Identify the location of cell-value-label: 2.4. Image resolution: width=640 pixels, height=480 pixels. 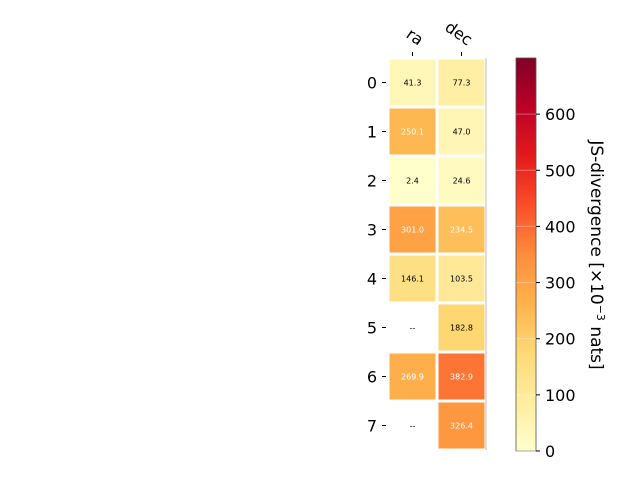
(412, 181).